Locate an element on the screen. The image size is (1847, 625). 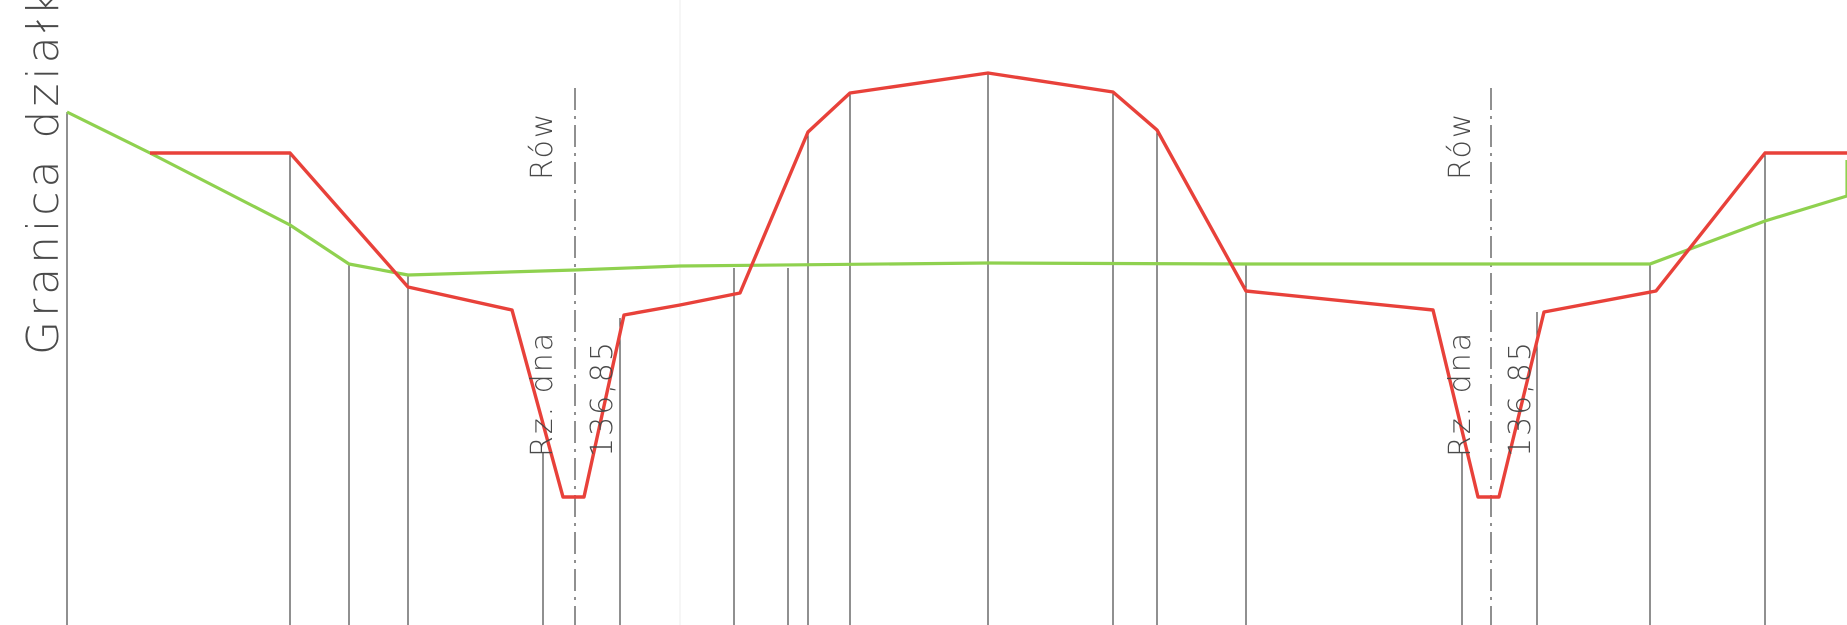
bottom-level-label-right: Rz. dna is located at coordinates (1460, 394).